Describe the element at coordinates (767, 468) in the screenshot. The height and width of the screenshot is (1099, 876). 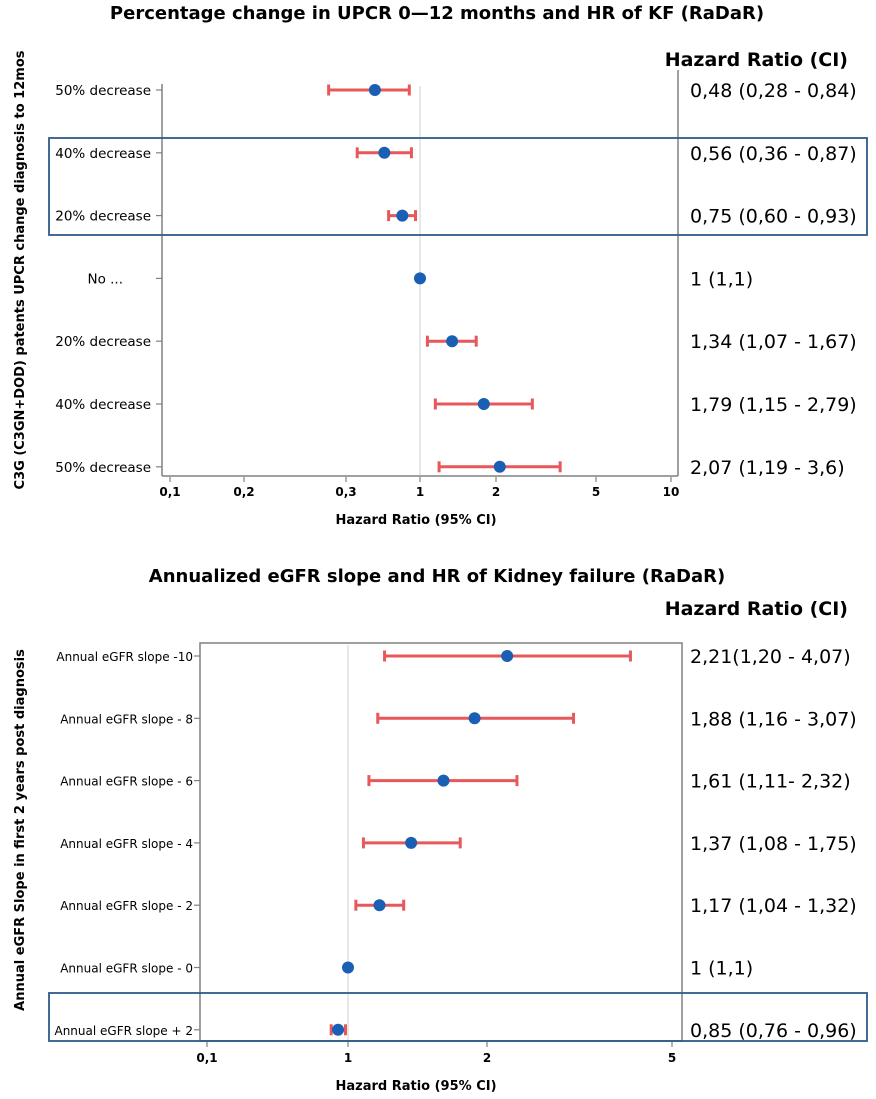
I see `hr-value-text-upcr: 2,07 (1,19 - 3,6)` at that location.